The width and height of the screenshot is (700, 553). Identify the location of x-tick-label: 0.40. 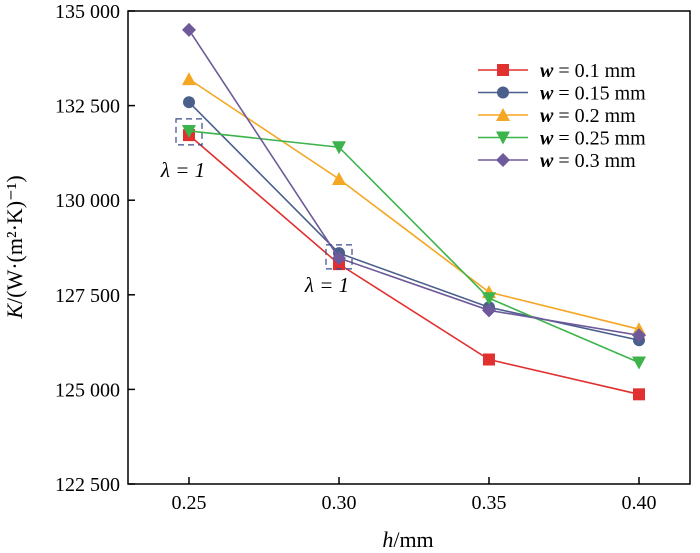
(639, 503).